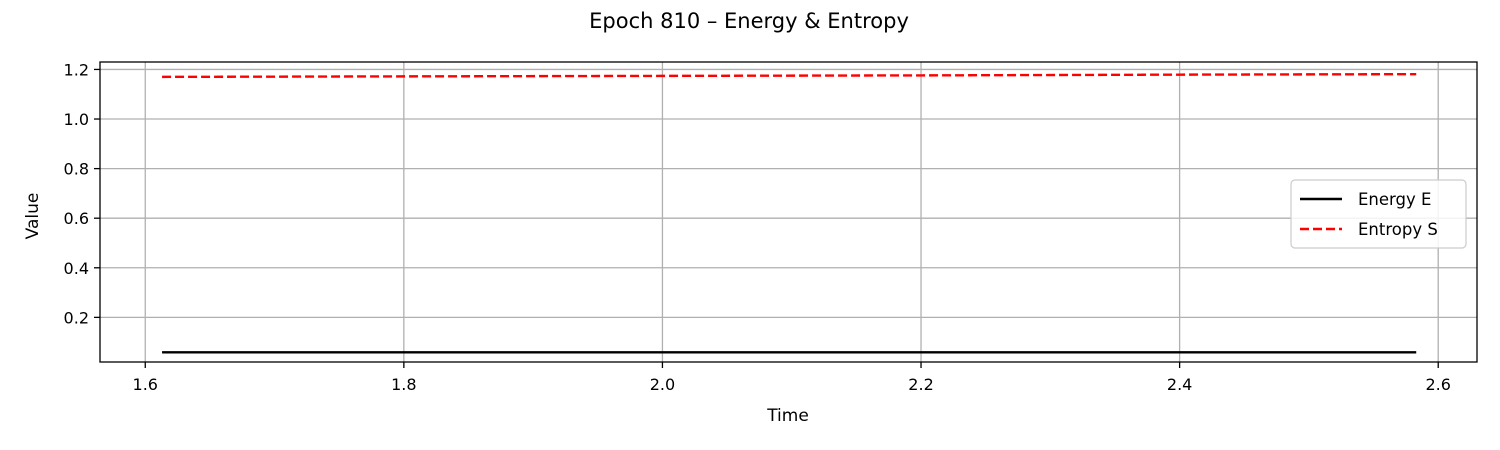  I want to click on x-axis-label: Time, so click(787, 416).